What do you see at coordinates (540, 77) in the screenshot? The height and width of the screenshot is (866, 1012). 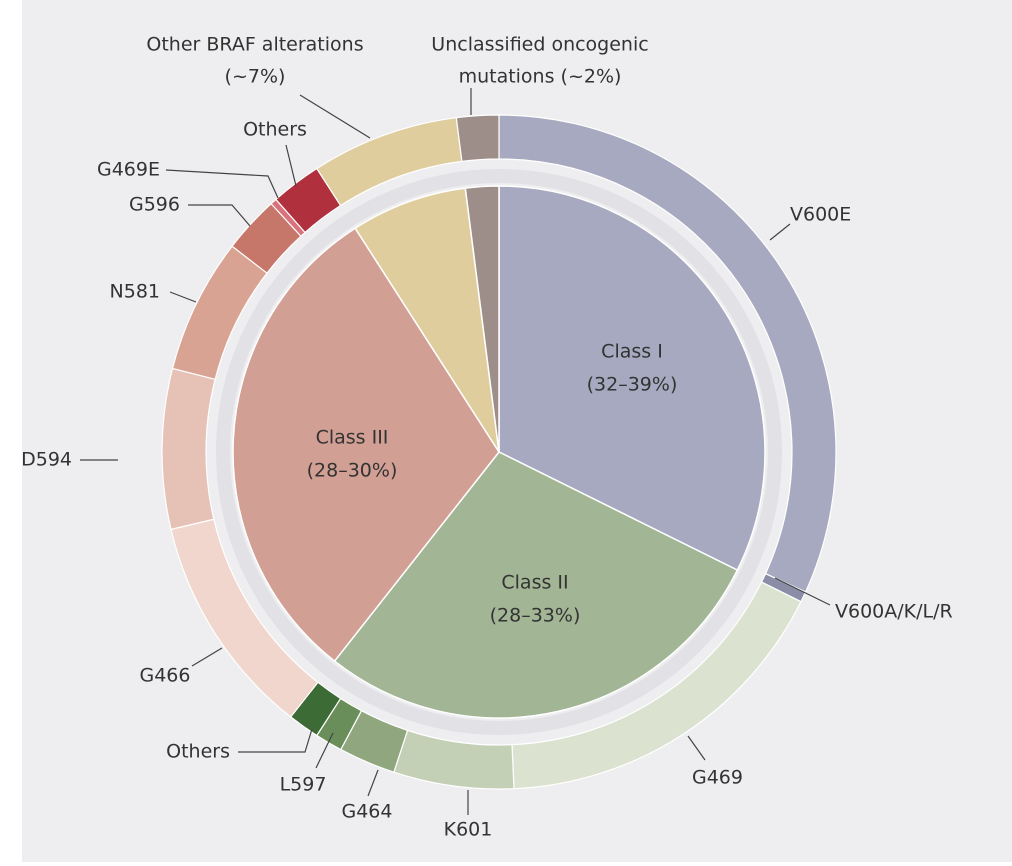 I see `slice-label: mutations (~2%)` at bounding box center [540, 77].